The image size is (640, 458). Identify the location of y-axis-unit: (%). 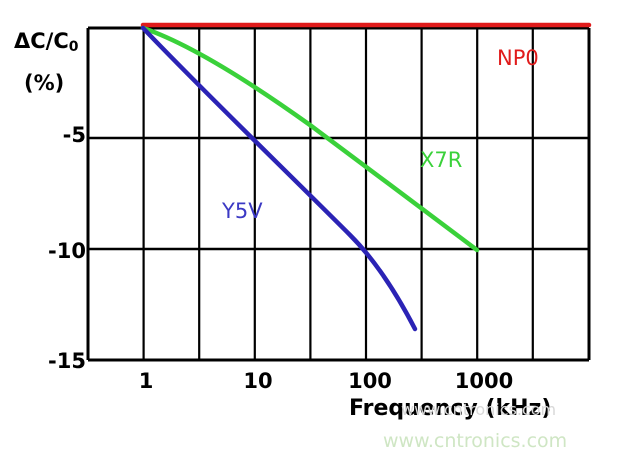
(44, 83).